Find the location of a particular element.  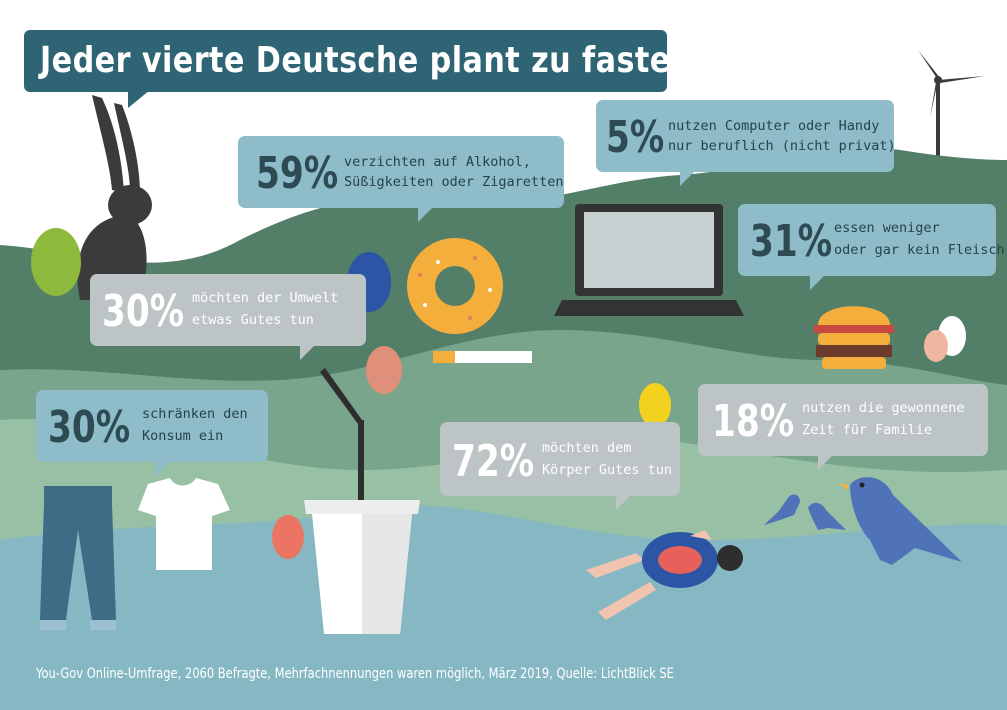

stat-value-family: 18% is located at coordinates (753, 421).